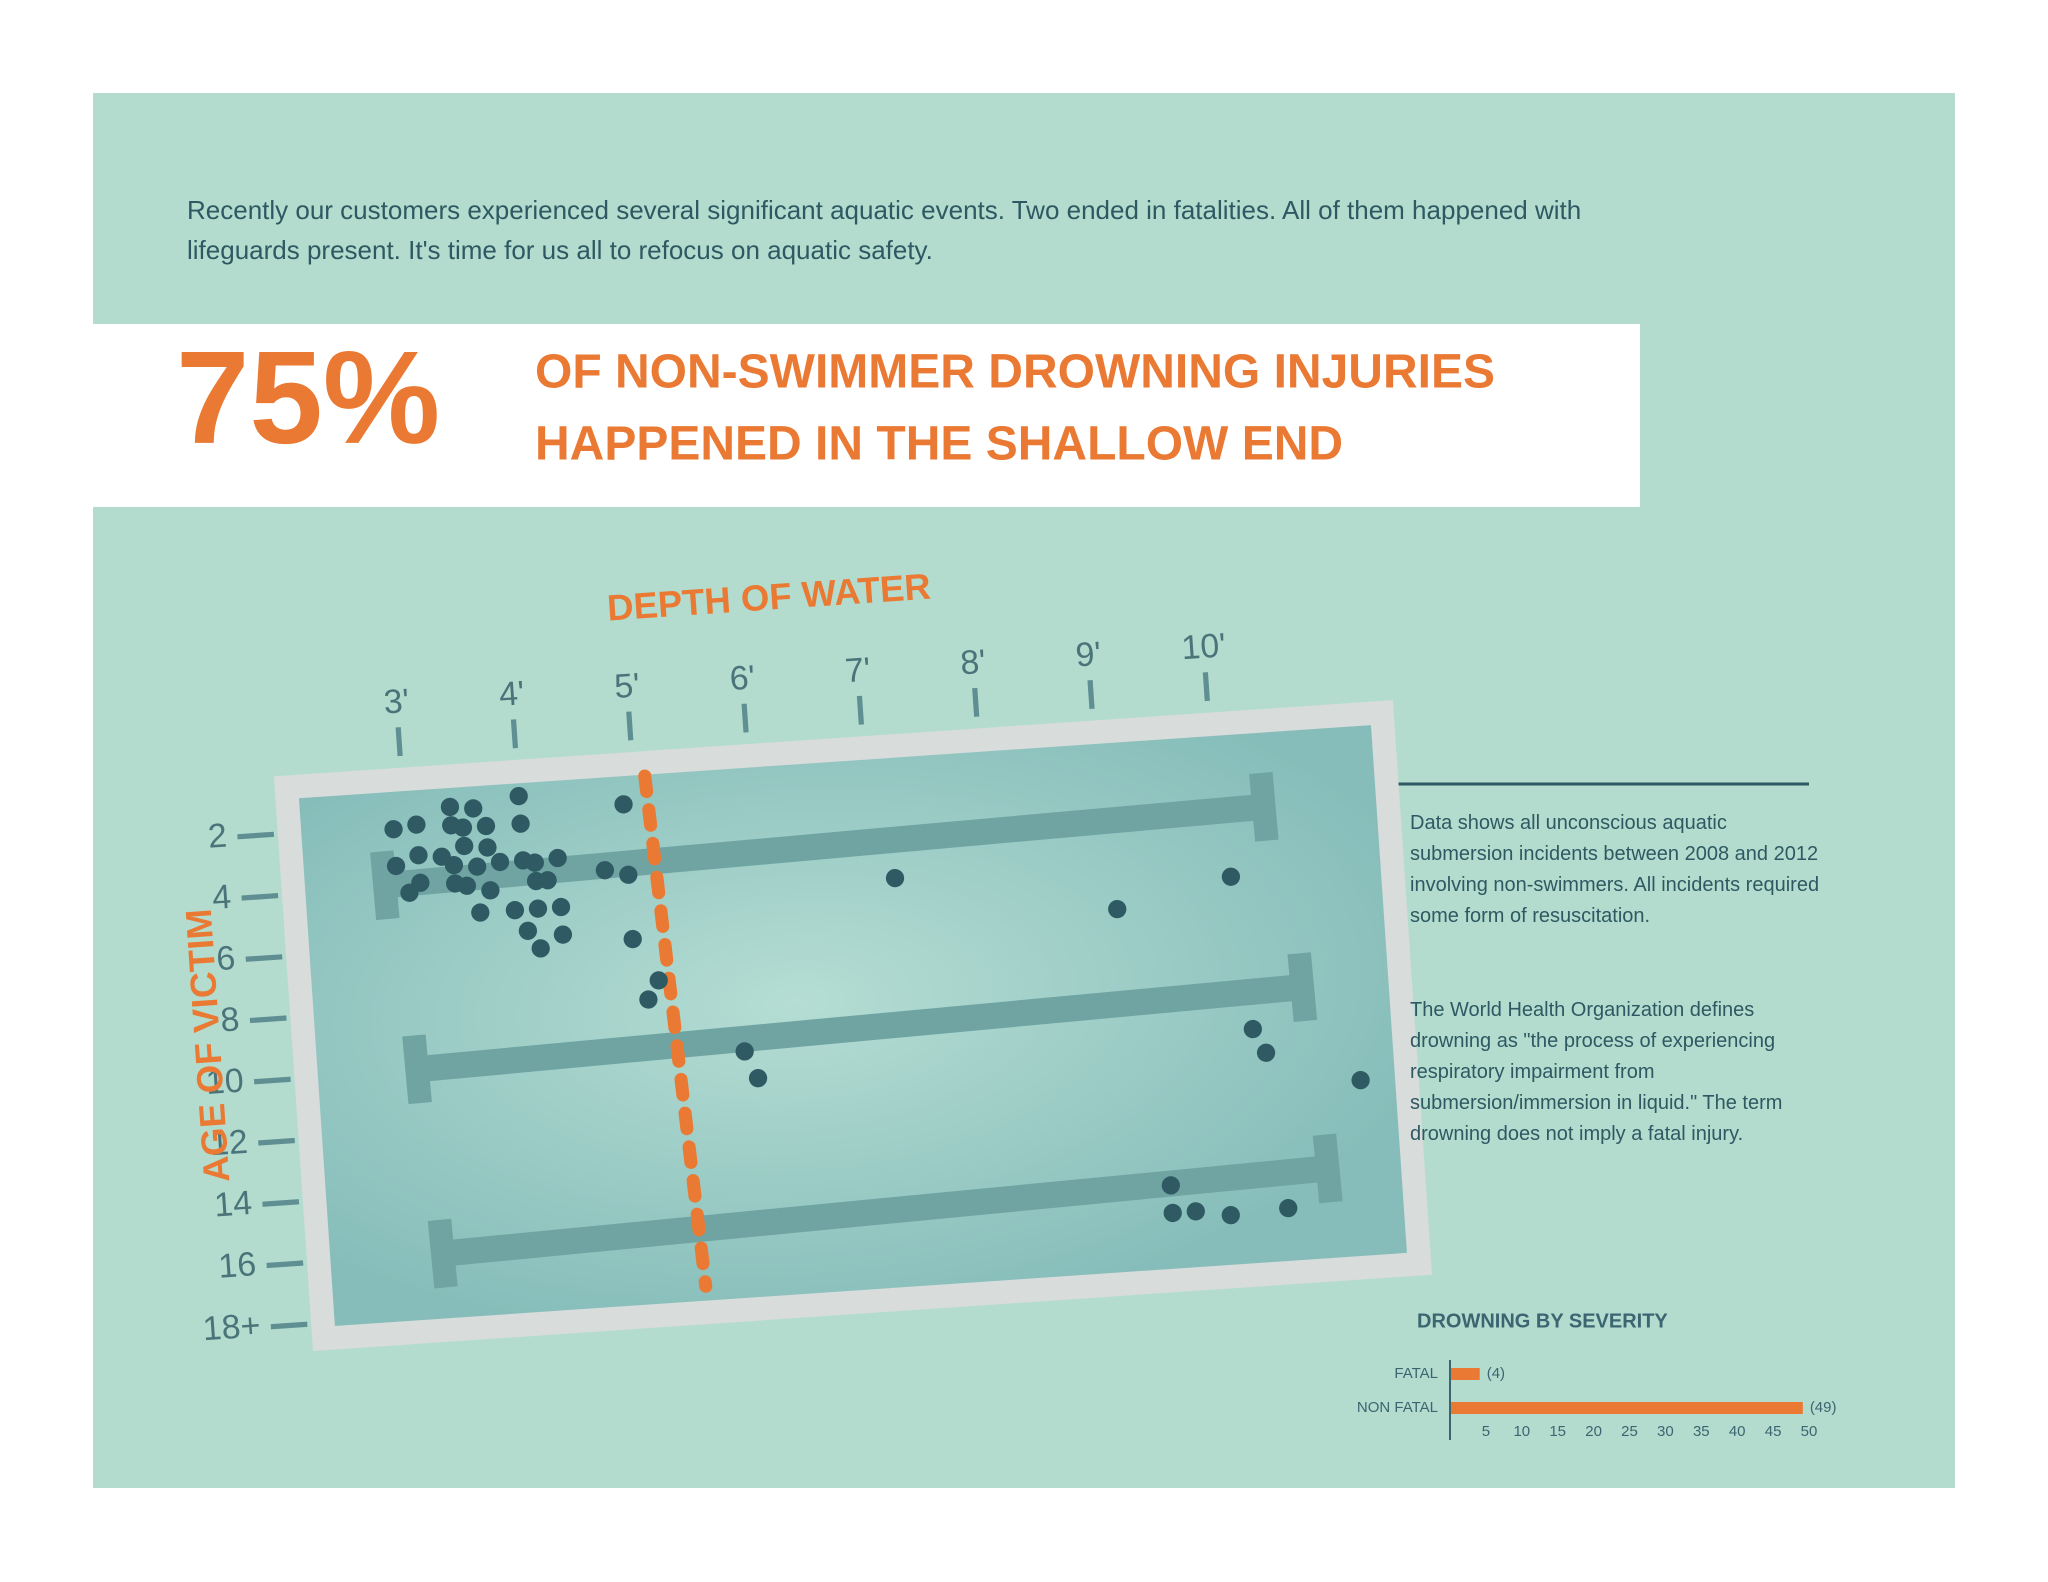 The width and height of the screenshot is (2048, 1582). What do you see at coordinates (742, 678) in the screenshot?
I see `x-tick-label: 6'` at bounding box center [742, 678].